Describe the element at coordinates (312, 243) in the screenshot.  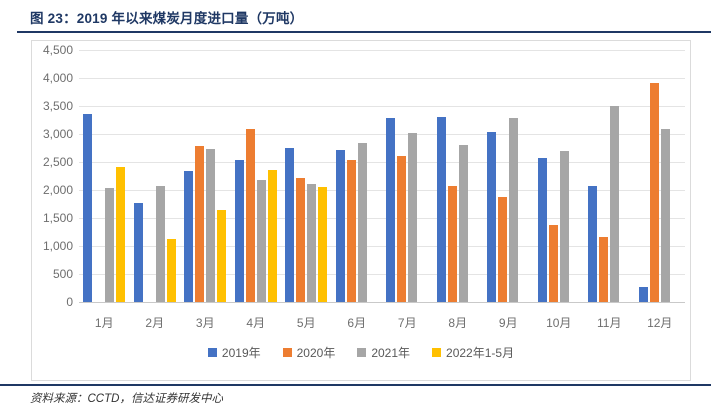
I see `bar-2021年-5月` at that location.